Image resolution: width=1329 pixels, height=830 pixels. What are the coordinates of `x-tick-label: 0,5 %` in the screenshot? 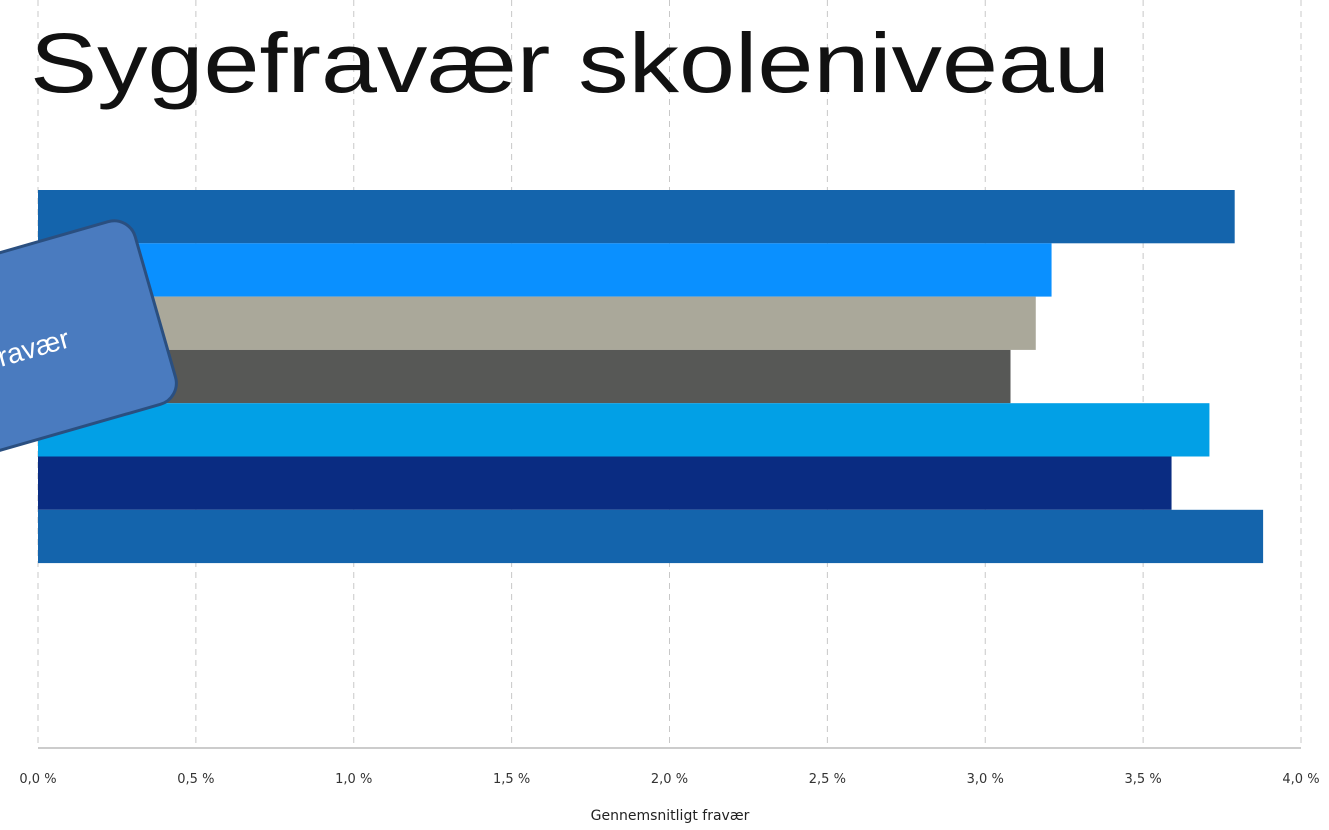 It's located at (195, 779).